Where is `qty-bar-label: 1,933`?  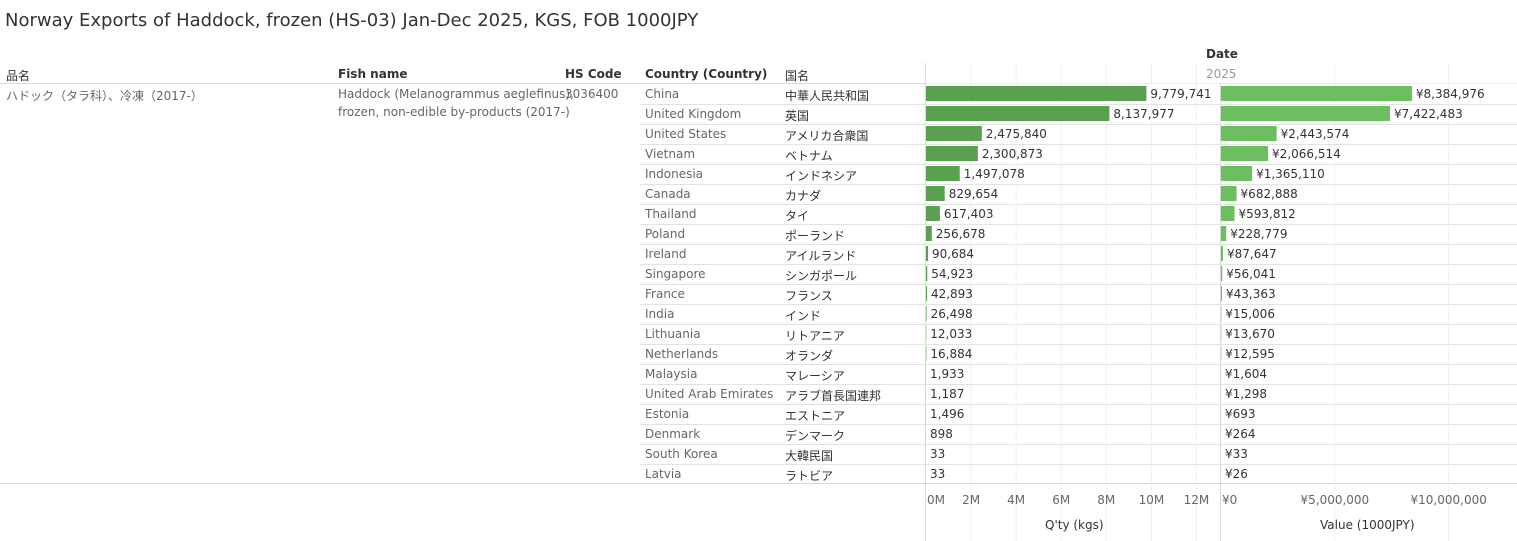 qty-bar-label: 1,933 is located at coordinates (947, 374).